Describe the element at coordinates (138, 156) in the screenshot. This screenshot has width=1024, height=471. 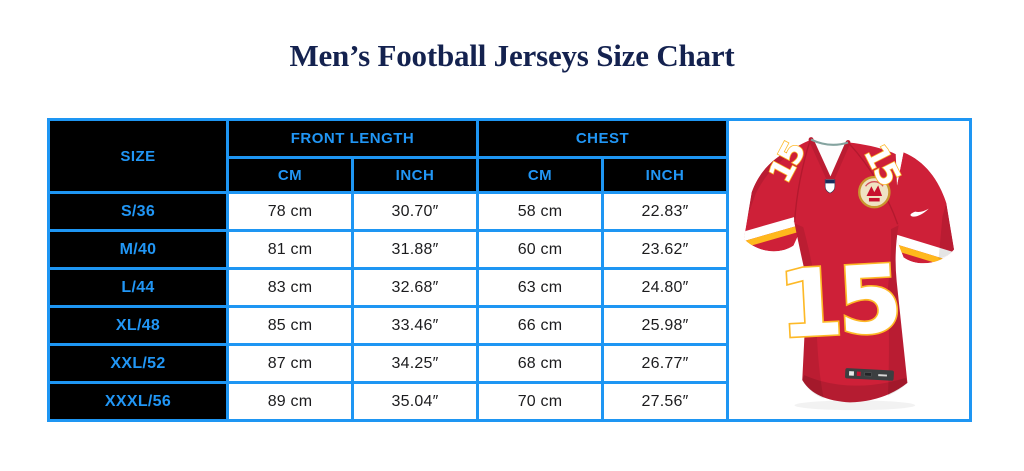
I see `header-size: SIZE` at that location.